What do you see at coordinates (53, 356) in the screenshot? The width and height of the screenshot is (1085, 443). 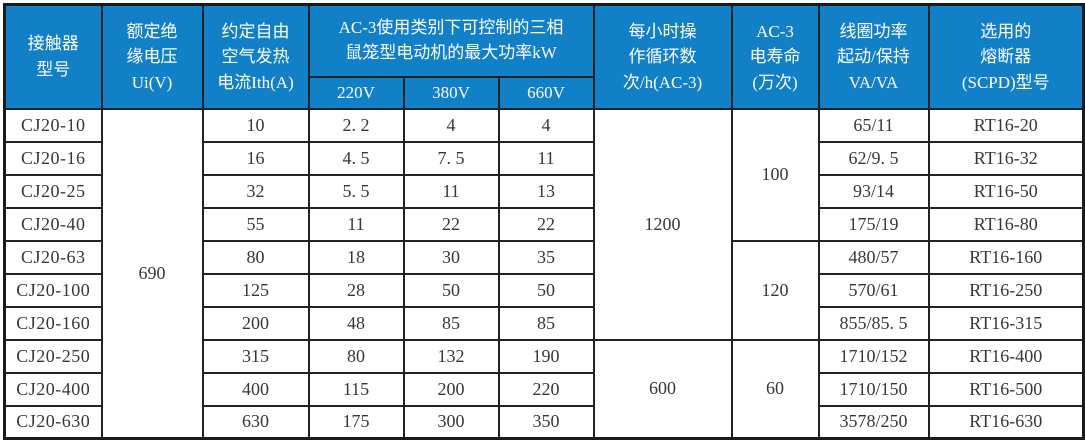 I see `cell-model: CJ20-250` at bounding box center [53, 356].